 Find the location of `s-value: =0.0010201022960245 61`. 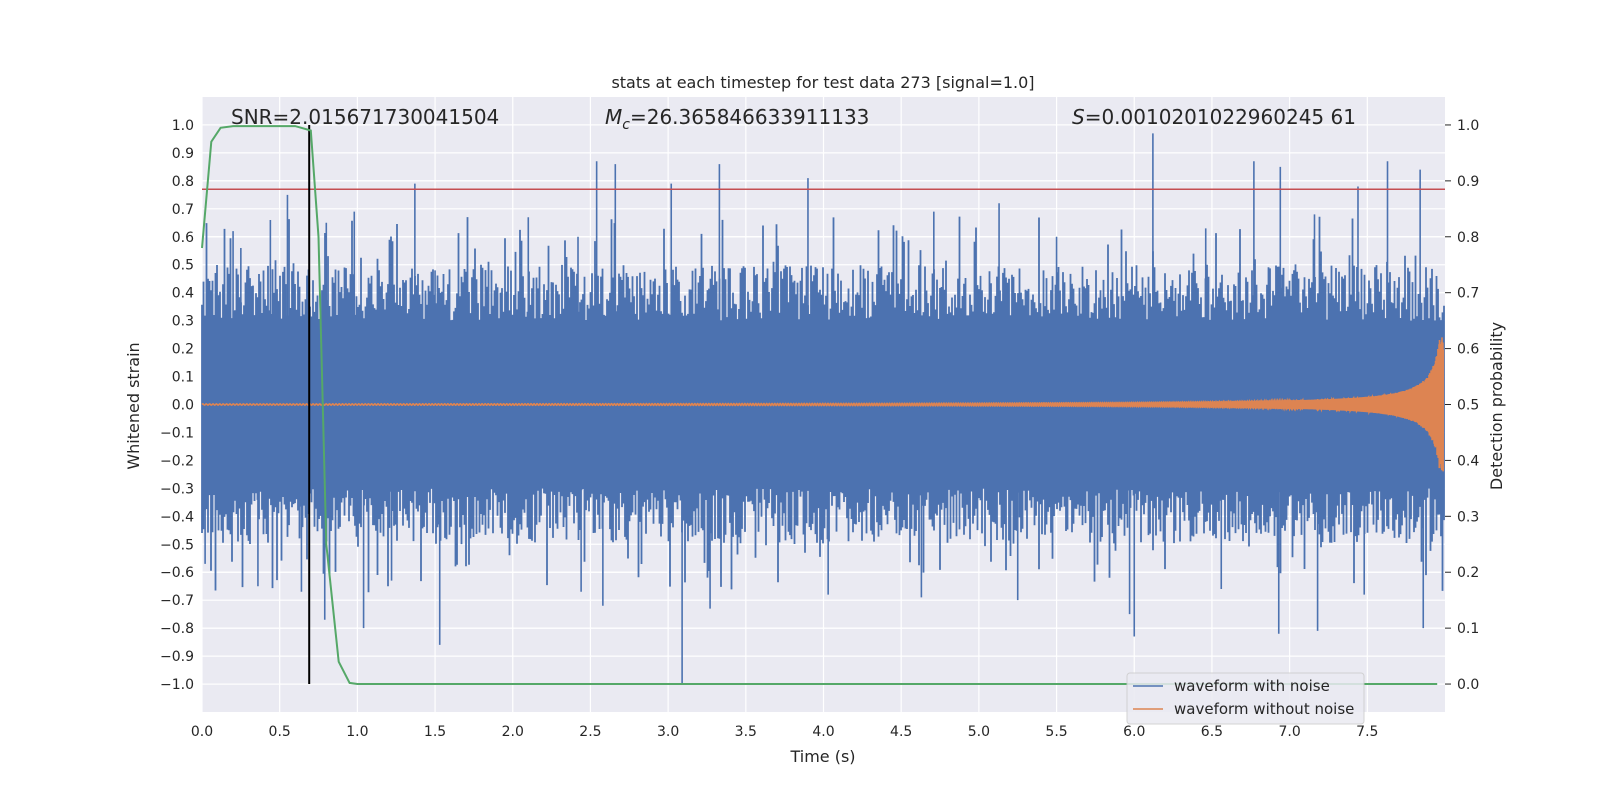

s-value: =0.0010201022960245 61 is located at coordinates (1220, 117).